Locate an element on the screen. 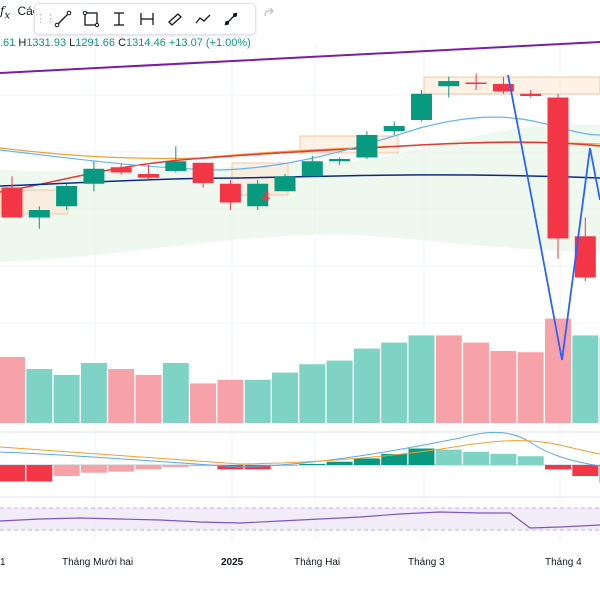  high-label: H is located at coordinates (22, 43).